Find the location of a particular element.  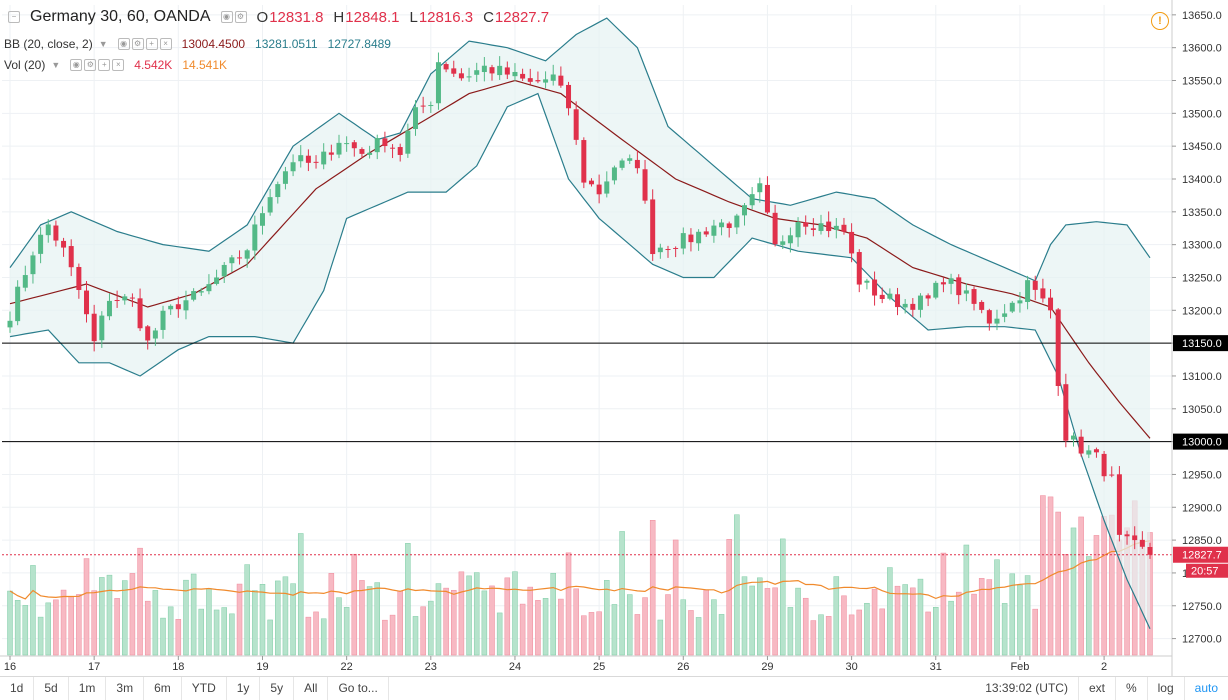

range-3m-button: 3m is located at coordinates (125, 688).